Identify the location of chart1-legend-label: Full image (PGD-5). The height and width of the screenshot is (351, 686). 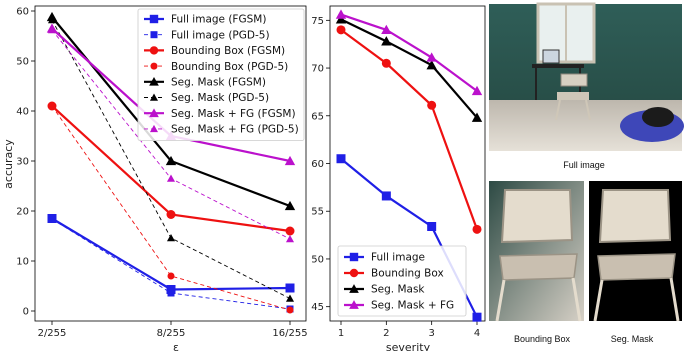
(220, 35).